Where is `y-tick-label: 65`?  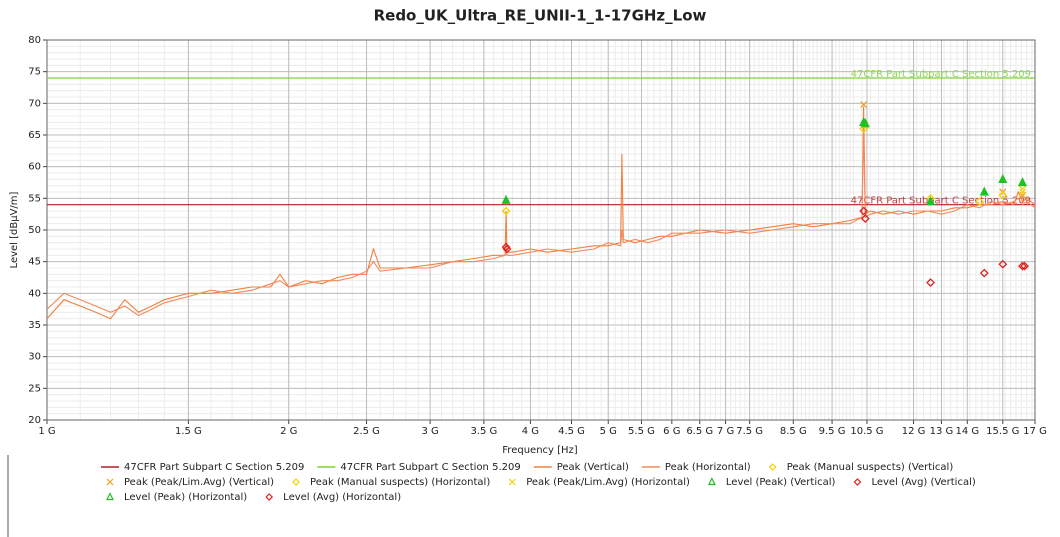
y-tick-label: 65 is located at coordinates (34, 135).